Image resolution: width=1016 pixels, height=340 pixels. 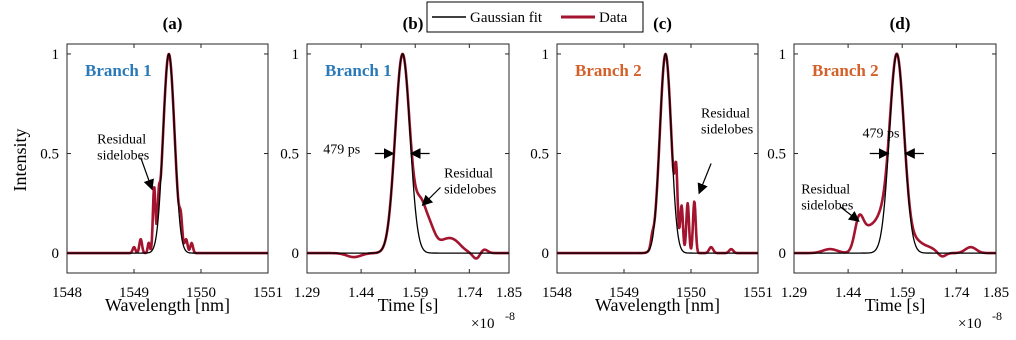 What do you see at coordinates (900, 23) in the screenshot?
I see `panel-title: (d)` at bounding box center [900, 23].